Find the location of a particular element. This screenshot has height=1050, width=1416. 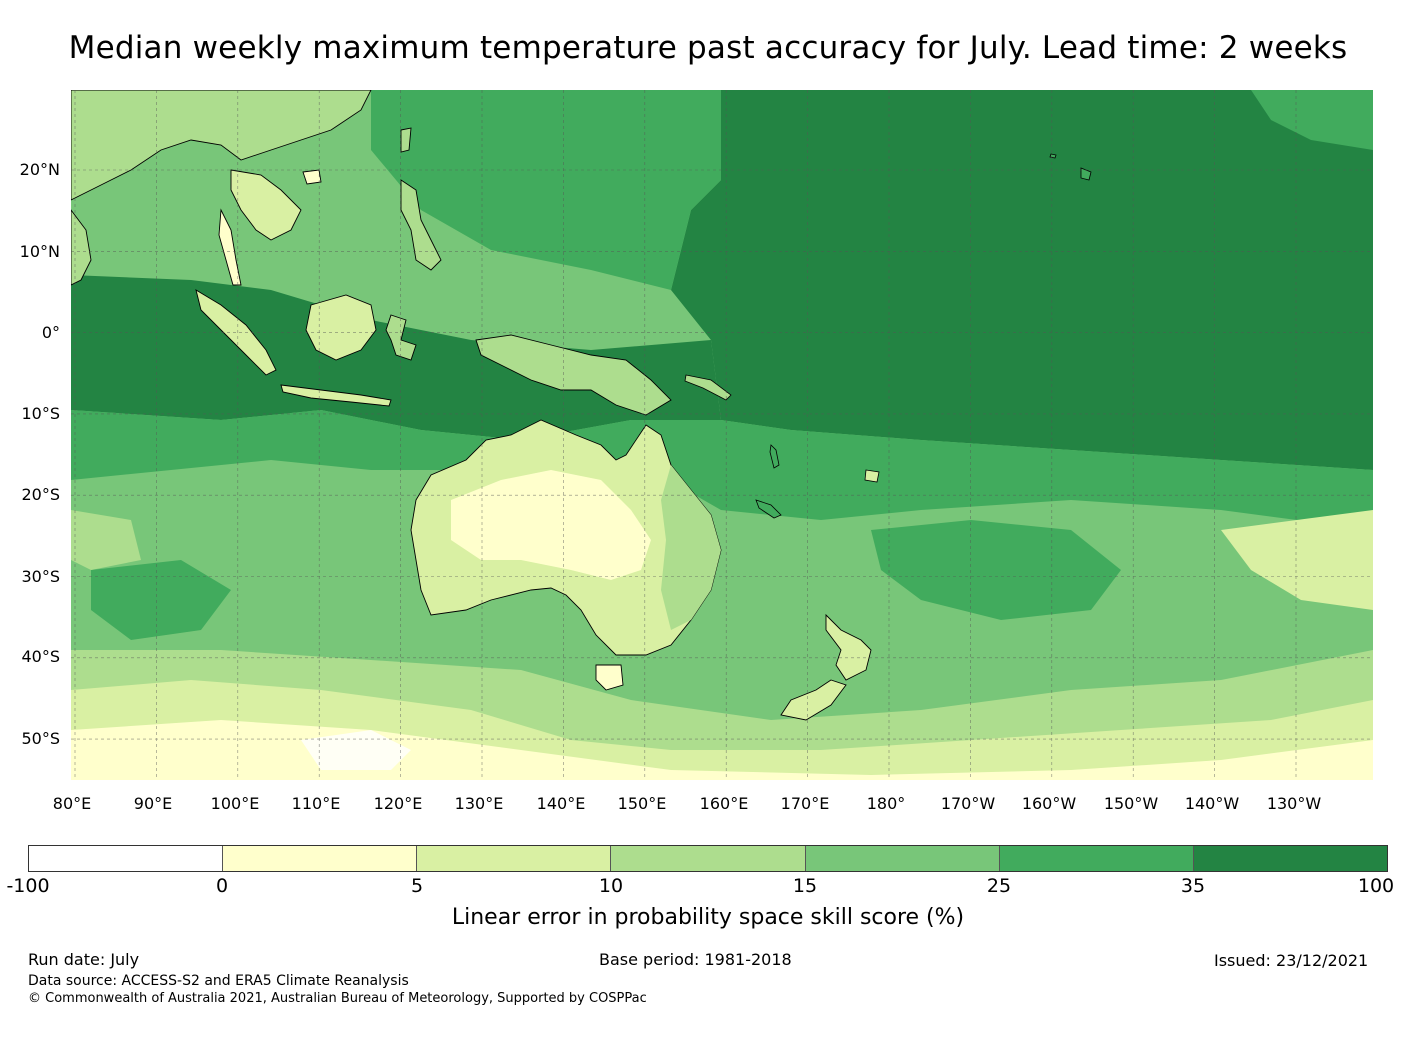

lat-label-50s: 50°S is located at coordinates (40, 738).